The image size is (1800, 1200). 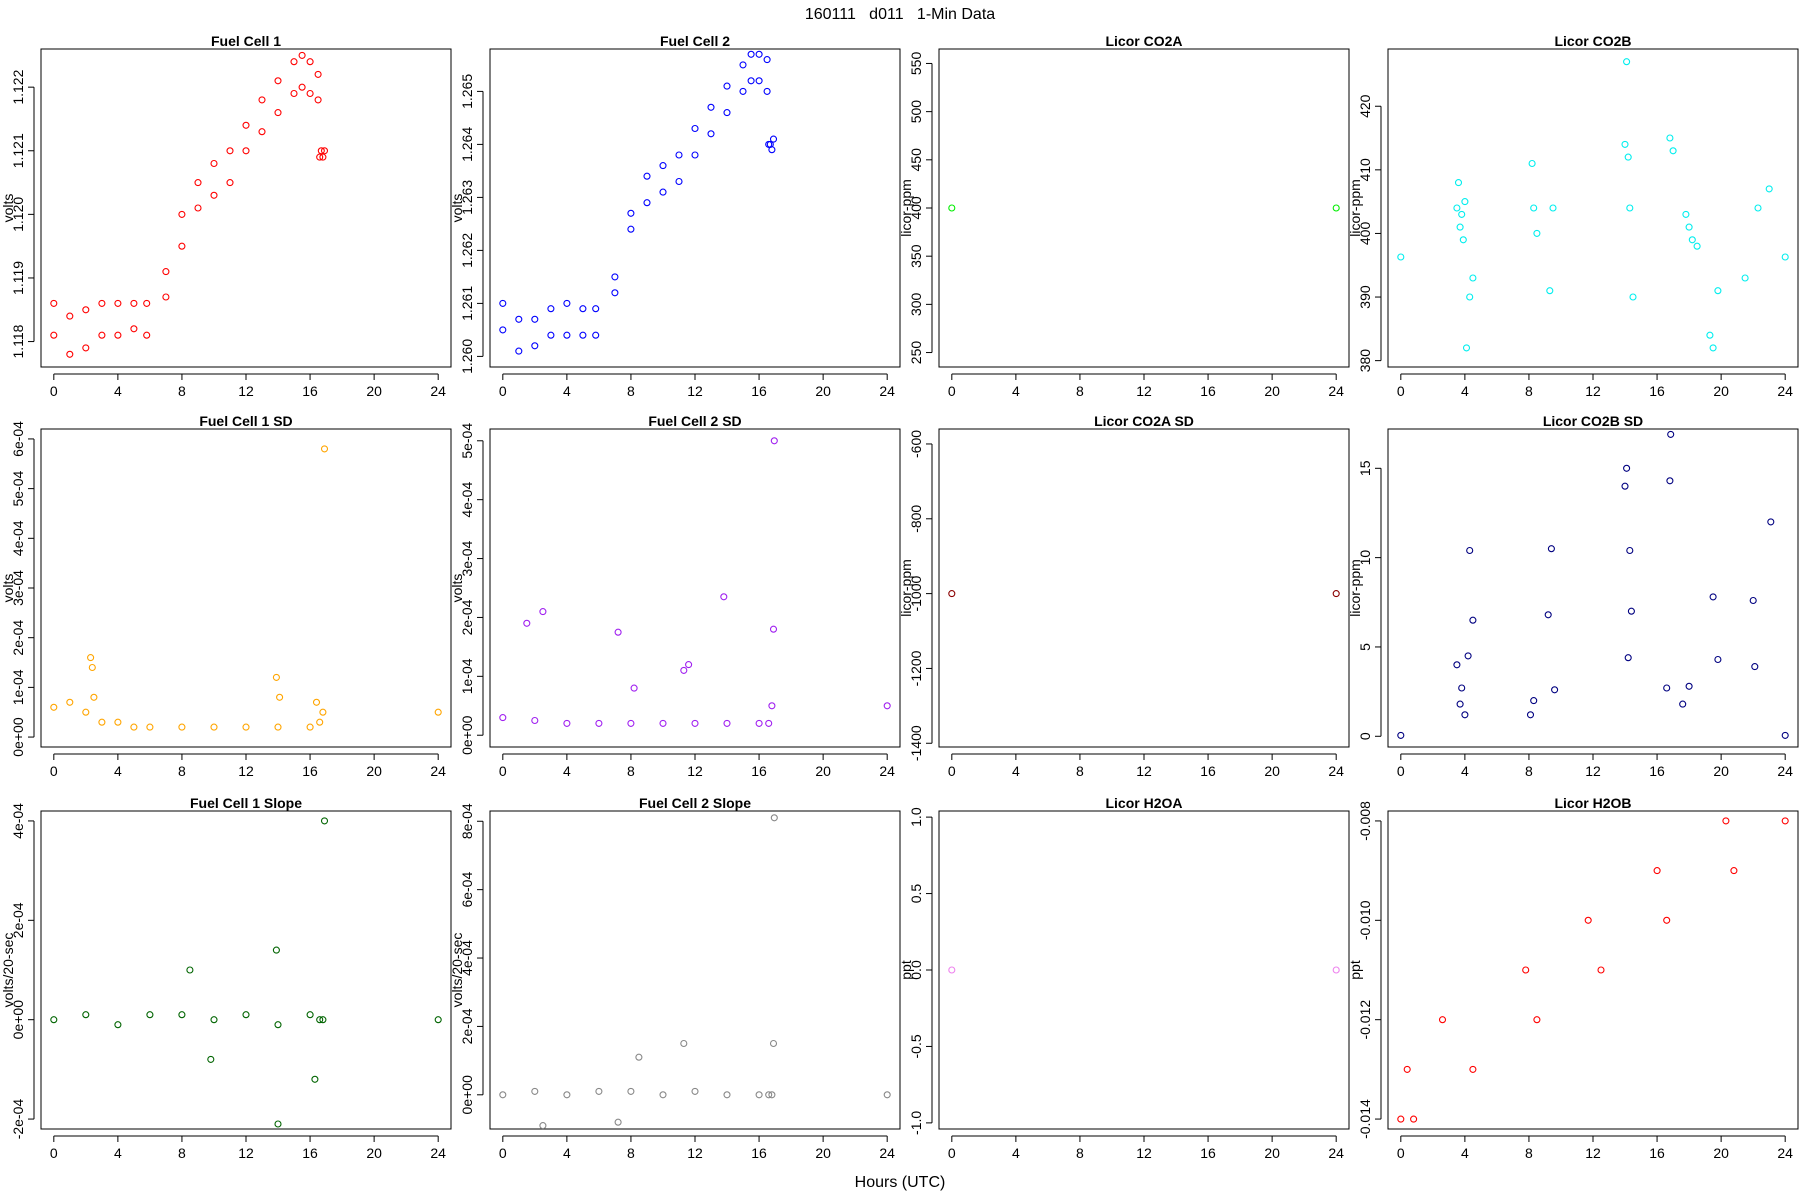 What do you see at coordinates (54, 771) in the screenshot?
I see `x-tick-label: 0` at bounding box center [54, 771].